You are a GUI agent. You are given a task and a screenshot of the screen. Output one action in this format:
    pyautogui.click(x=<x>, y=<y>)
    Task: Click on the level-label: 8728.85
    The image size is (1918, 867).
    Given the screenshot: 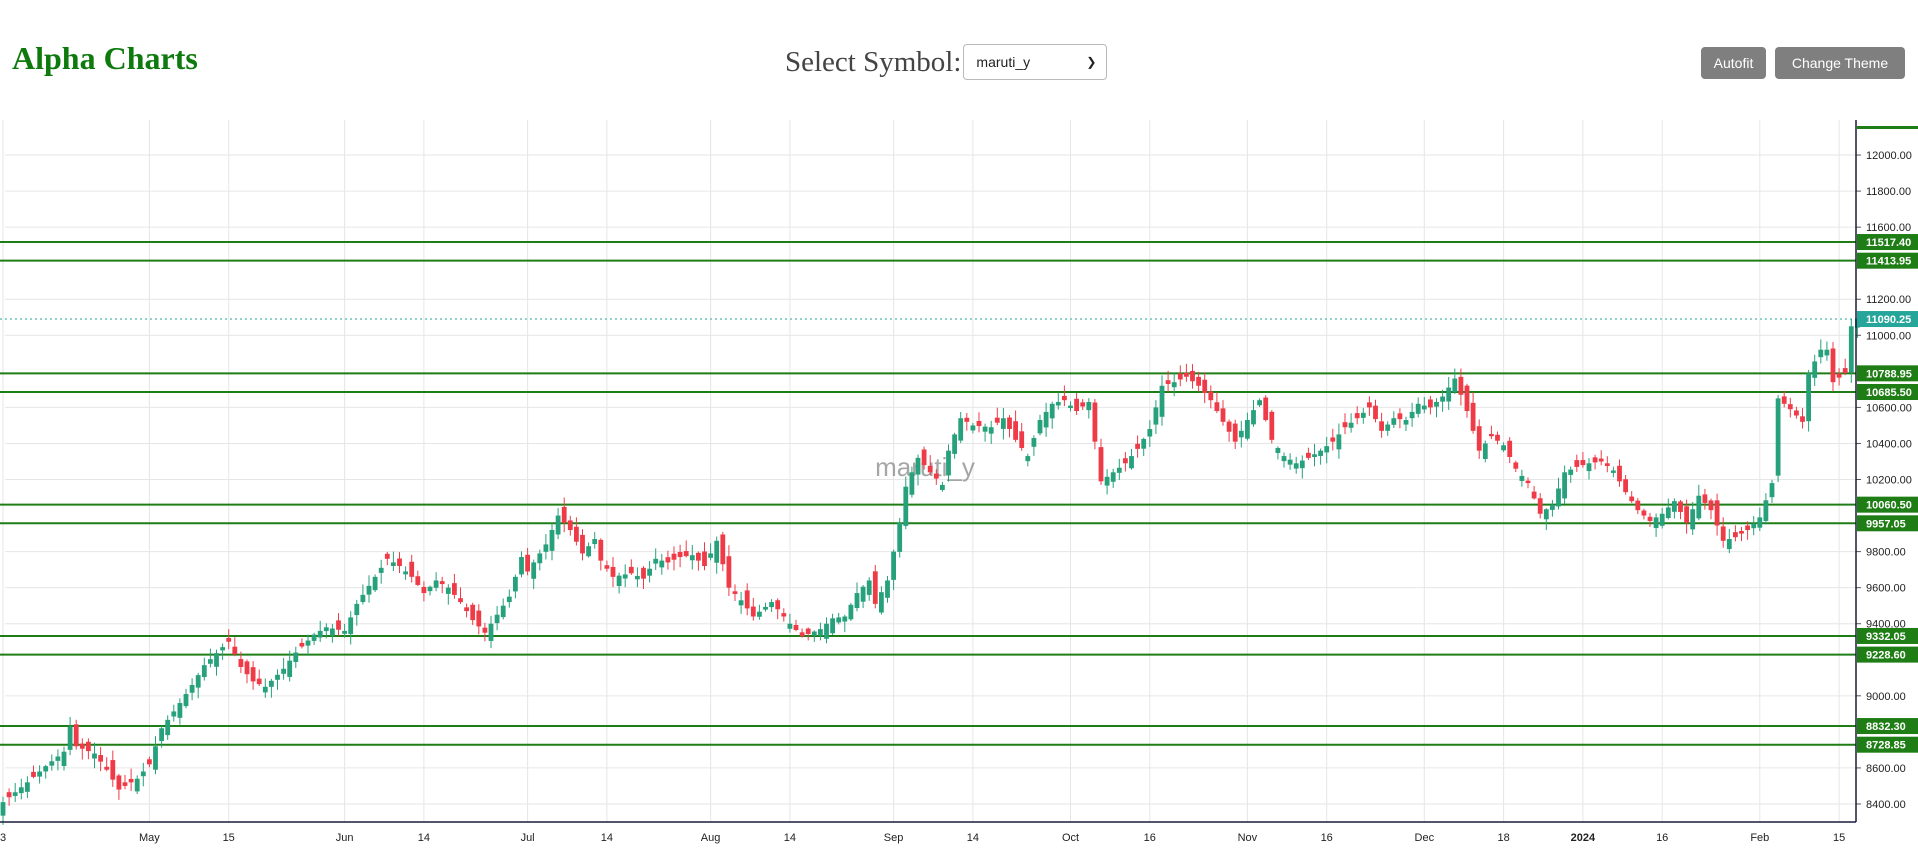 What is the action you would take?
    pyautogui.click(x=1887, y=744)
    